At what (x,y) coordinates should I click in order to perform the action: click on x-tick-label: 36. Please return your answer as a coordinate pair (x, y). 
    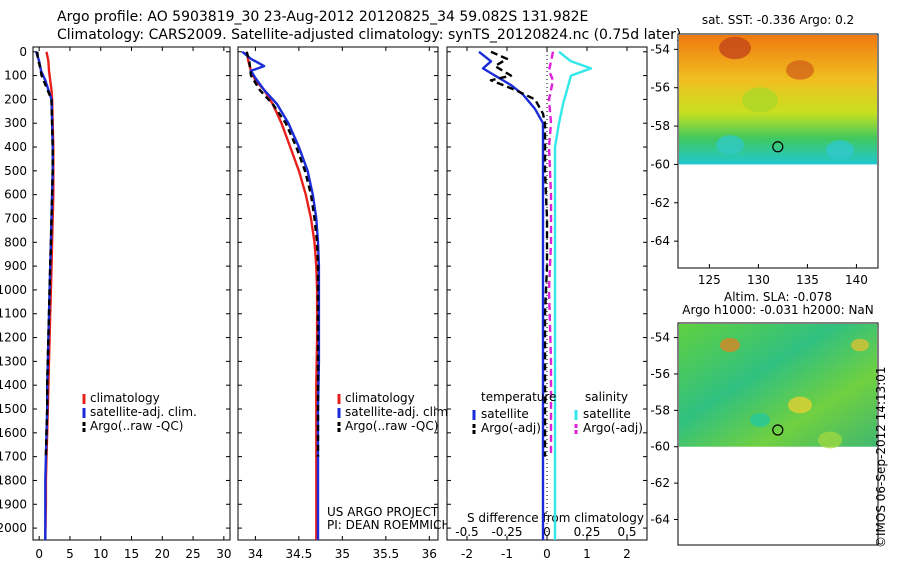
    Looking at the image, I should click on (429, 554).